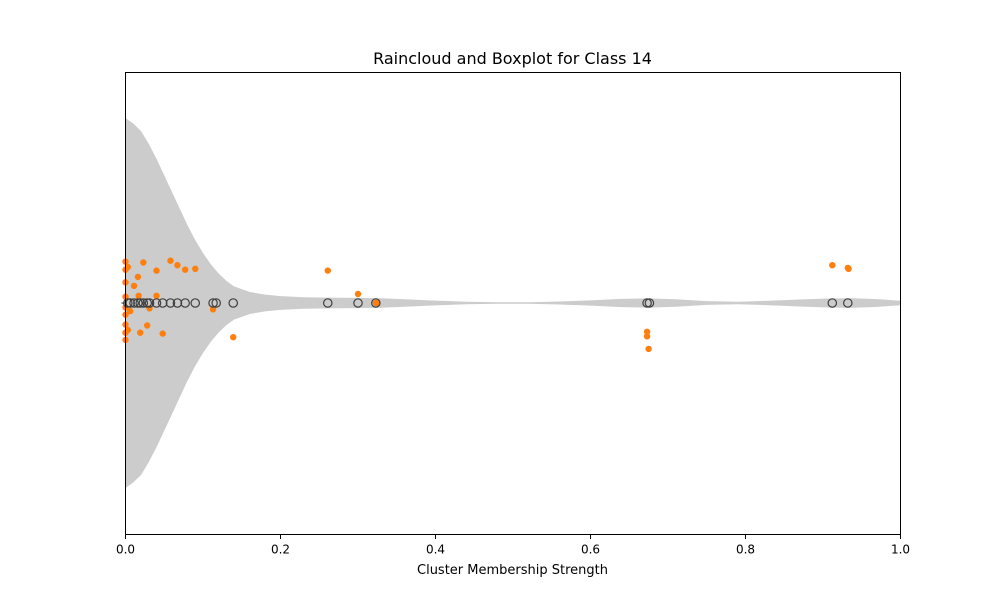 Image resolution: width=1000 pixels, height=600 pixels. I want to click on x-tick-label: 1.0, so click(900, 550).